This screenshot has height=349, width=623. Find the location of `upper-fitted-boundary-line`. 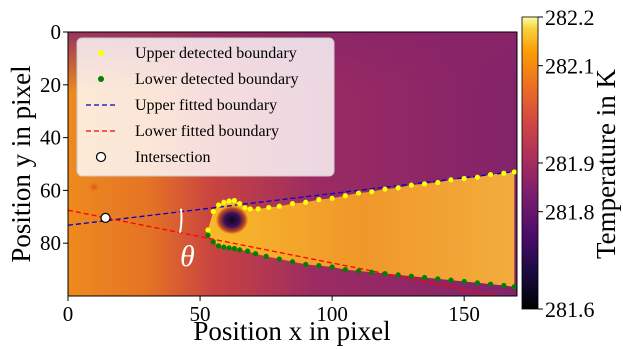

upper-fitted-boundary-line is located at coordinates (292, 198).